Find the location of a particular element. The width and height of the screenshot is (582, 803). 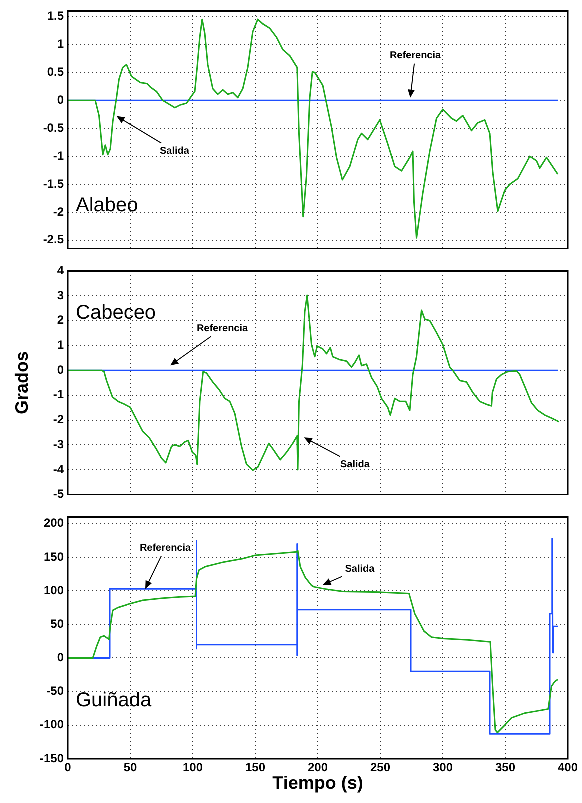

y-tick-label: 200 is located at coordinates (54, 523).